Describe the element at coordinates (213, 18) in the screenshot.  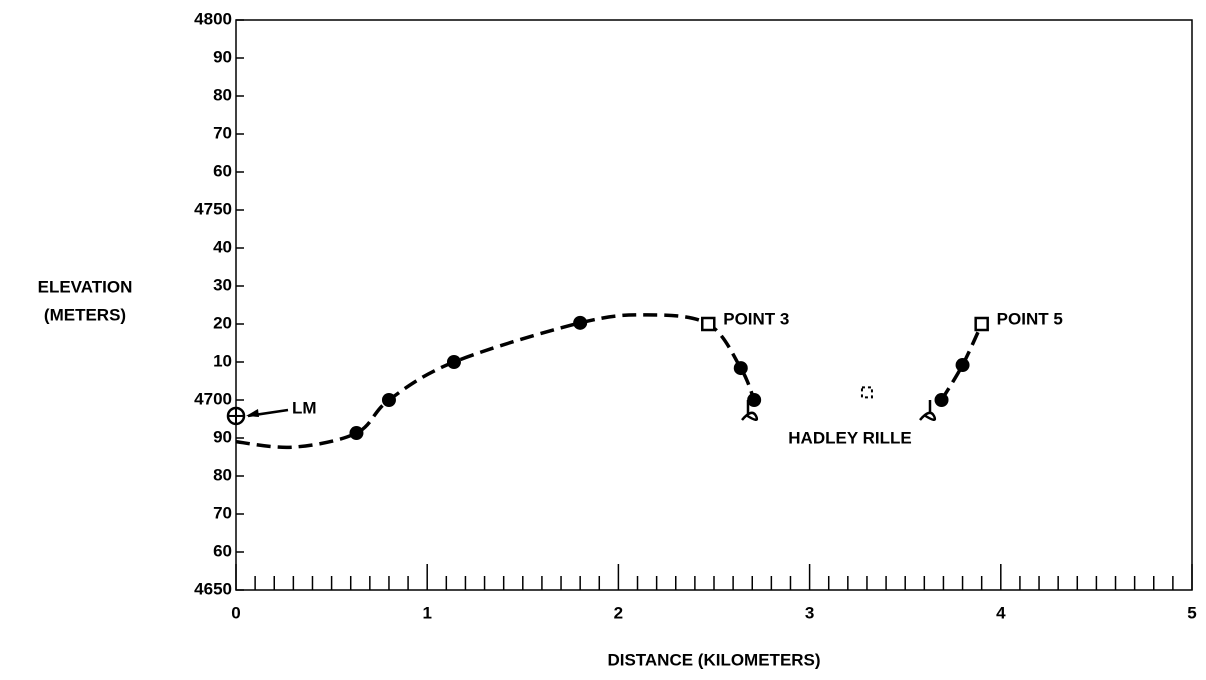
I see `y-tick-label: 4800` at that location.